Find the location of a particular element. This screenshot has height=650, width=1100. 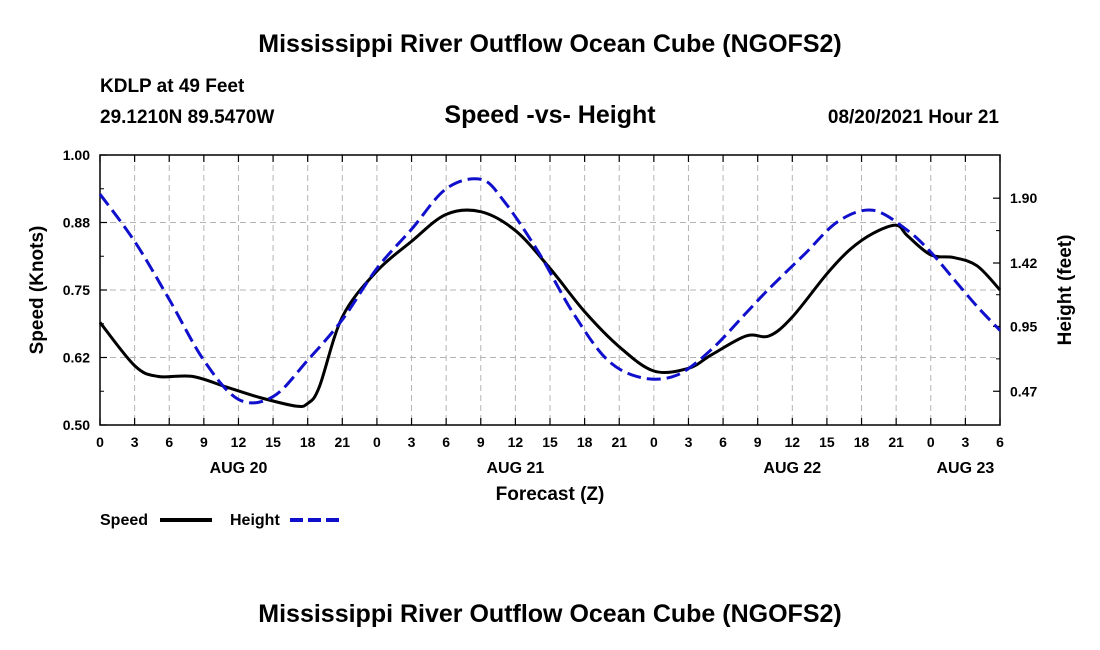

date-label: AUG 23 is located at coordinates (965, 468).